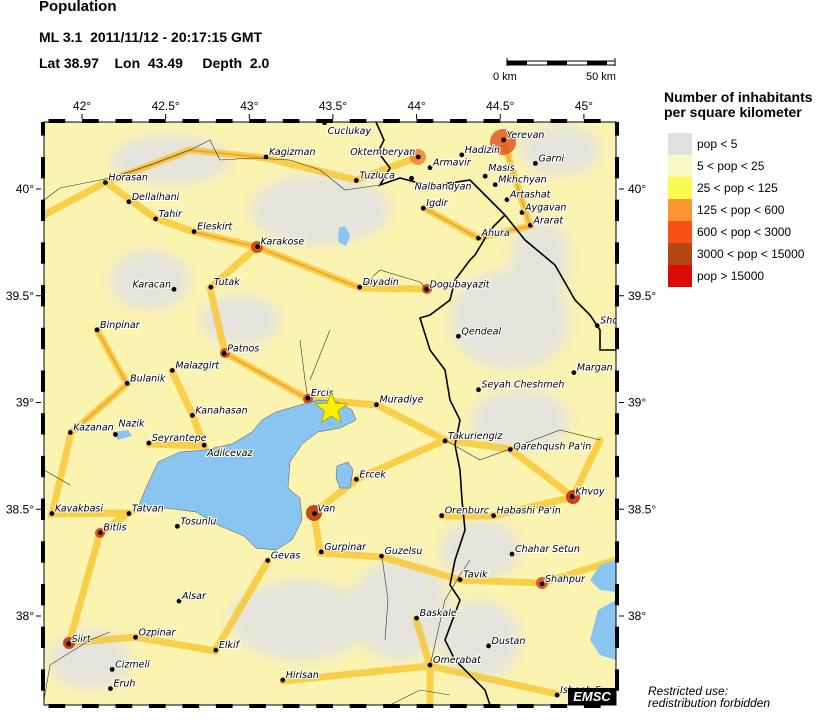 The image size is (822, 724). Describe the element at coordinates (480, 151) in the screenshot. I see `town-marker: Hadizin` at that location.